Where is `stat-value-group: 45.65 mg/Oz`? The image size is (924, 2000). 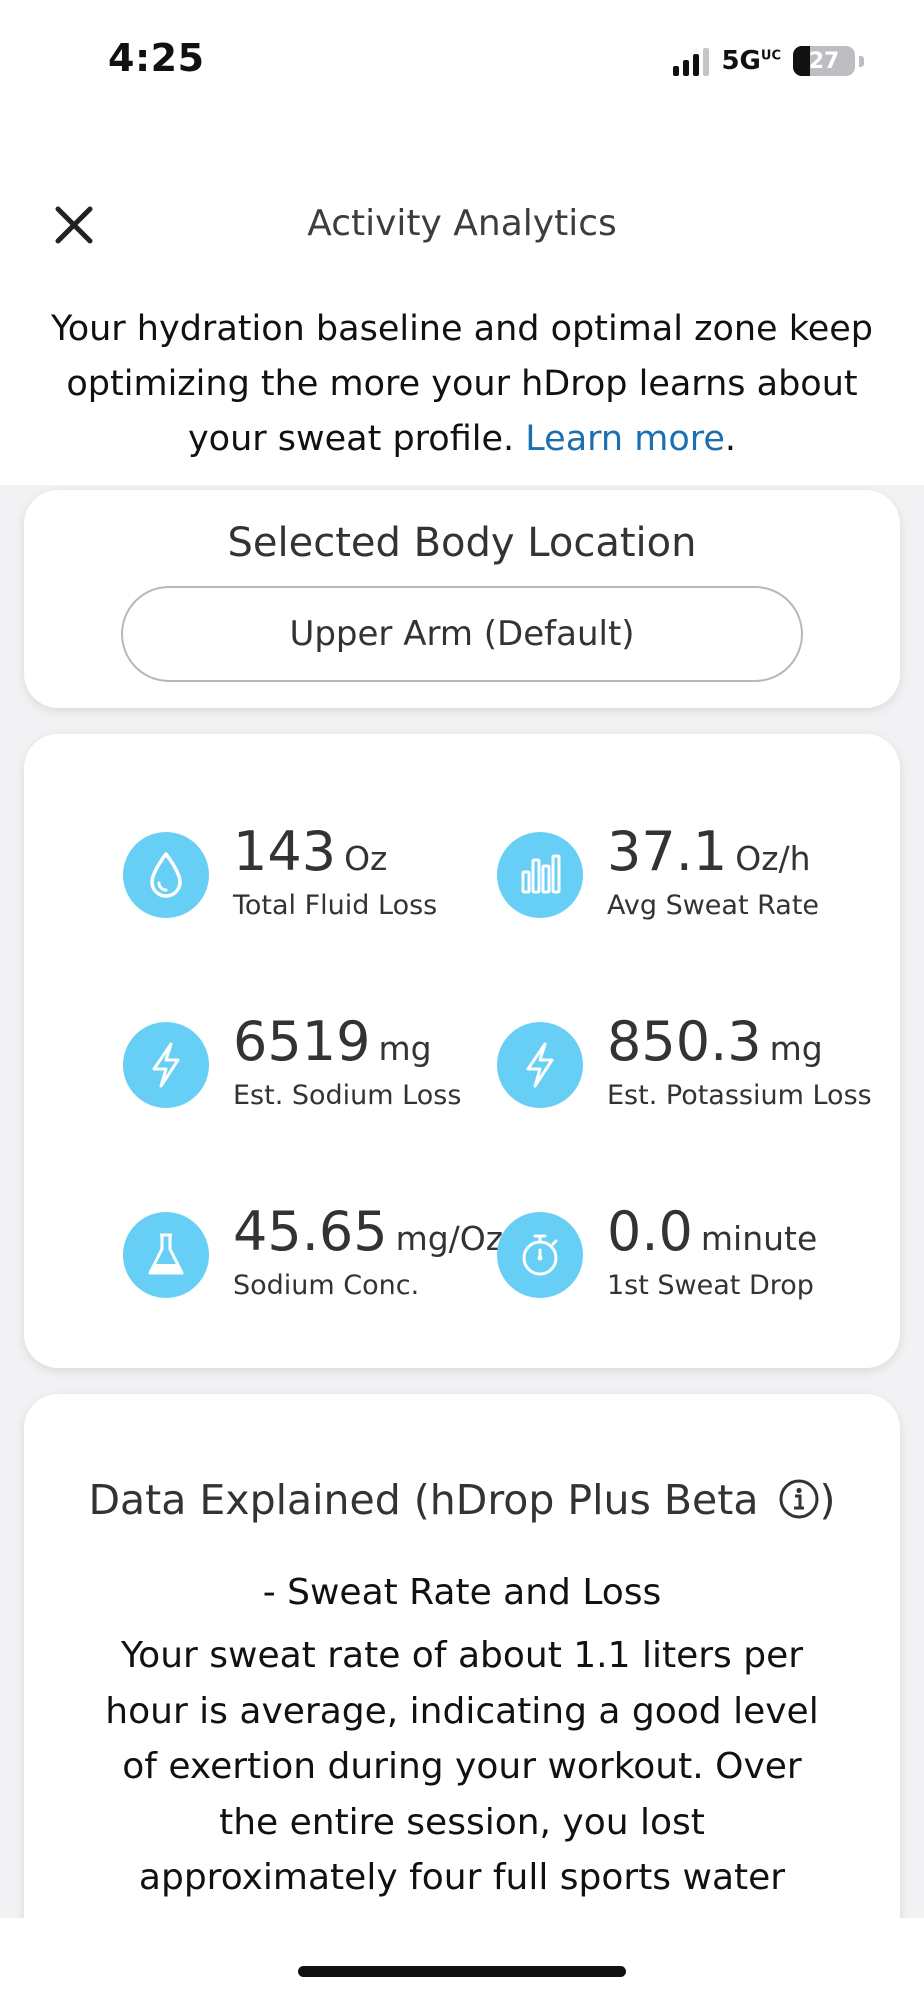
stat-value-group: 45.65 mg/Oz is located at coordinates (368, 1231).